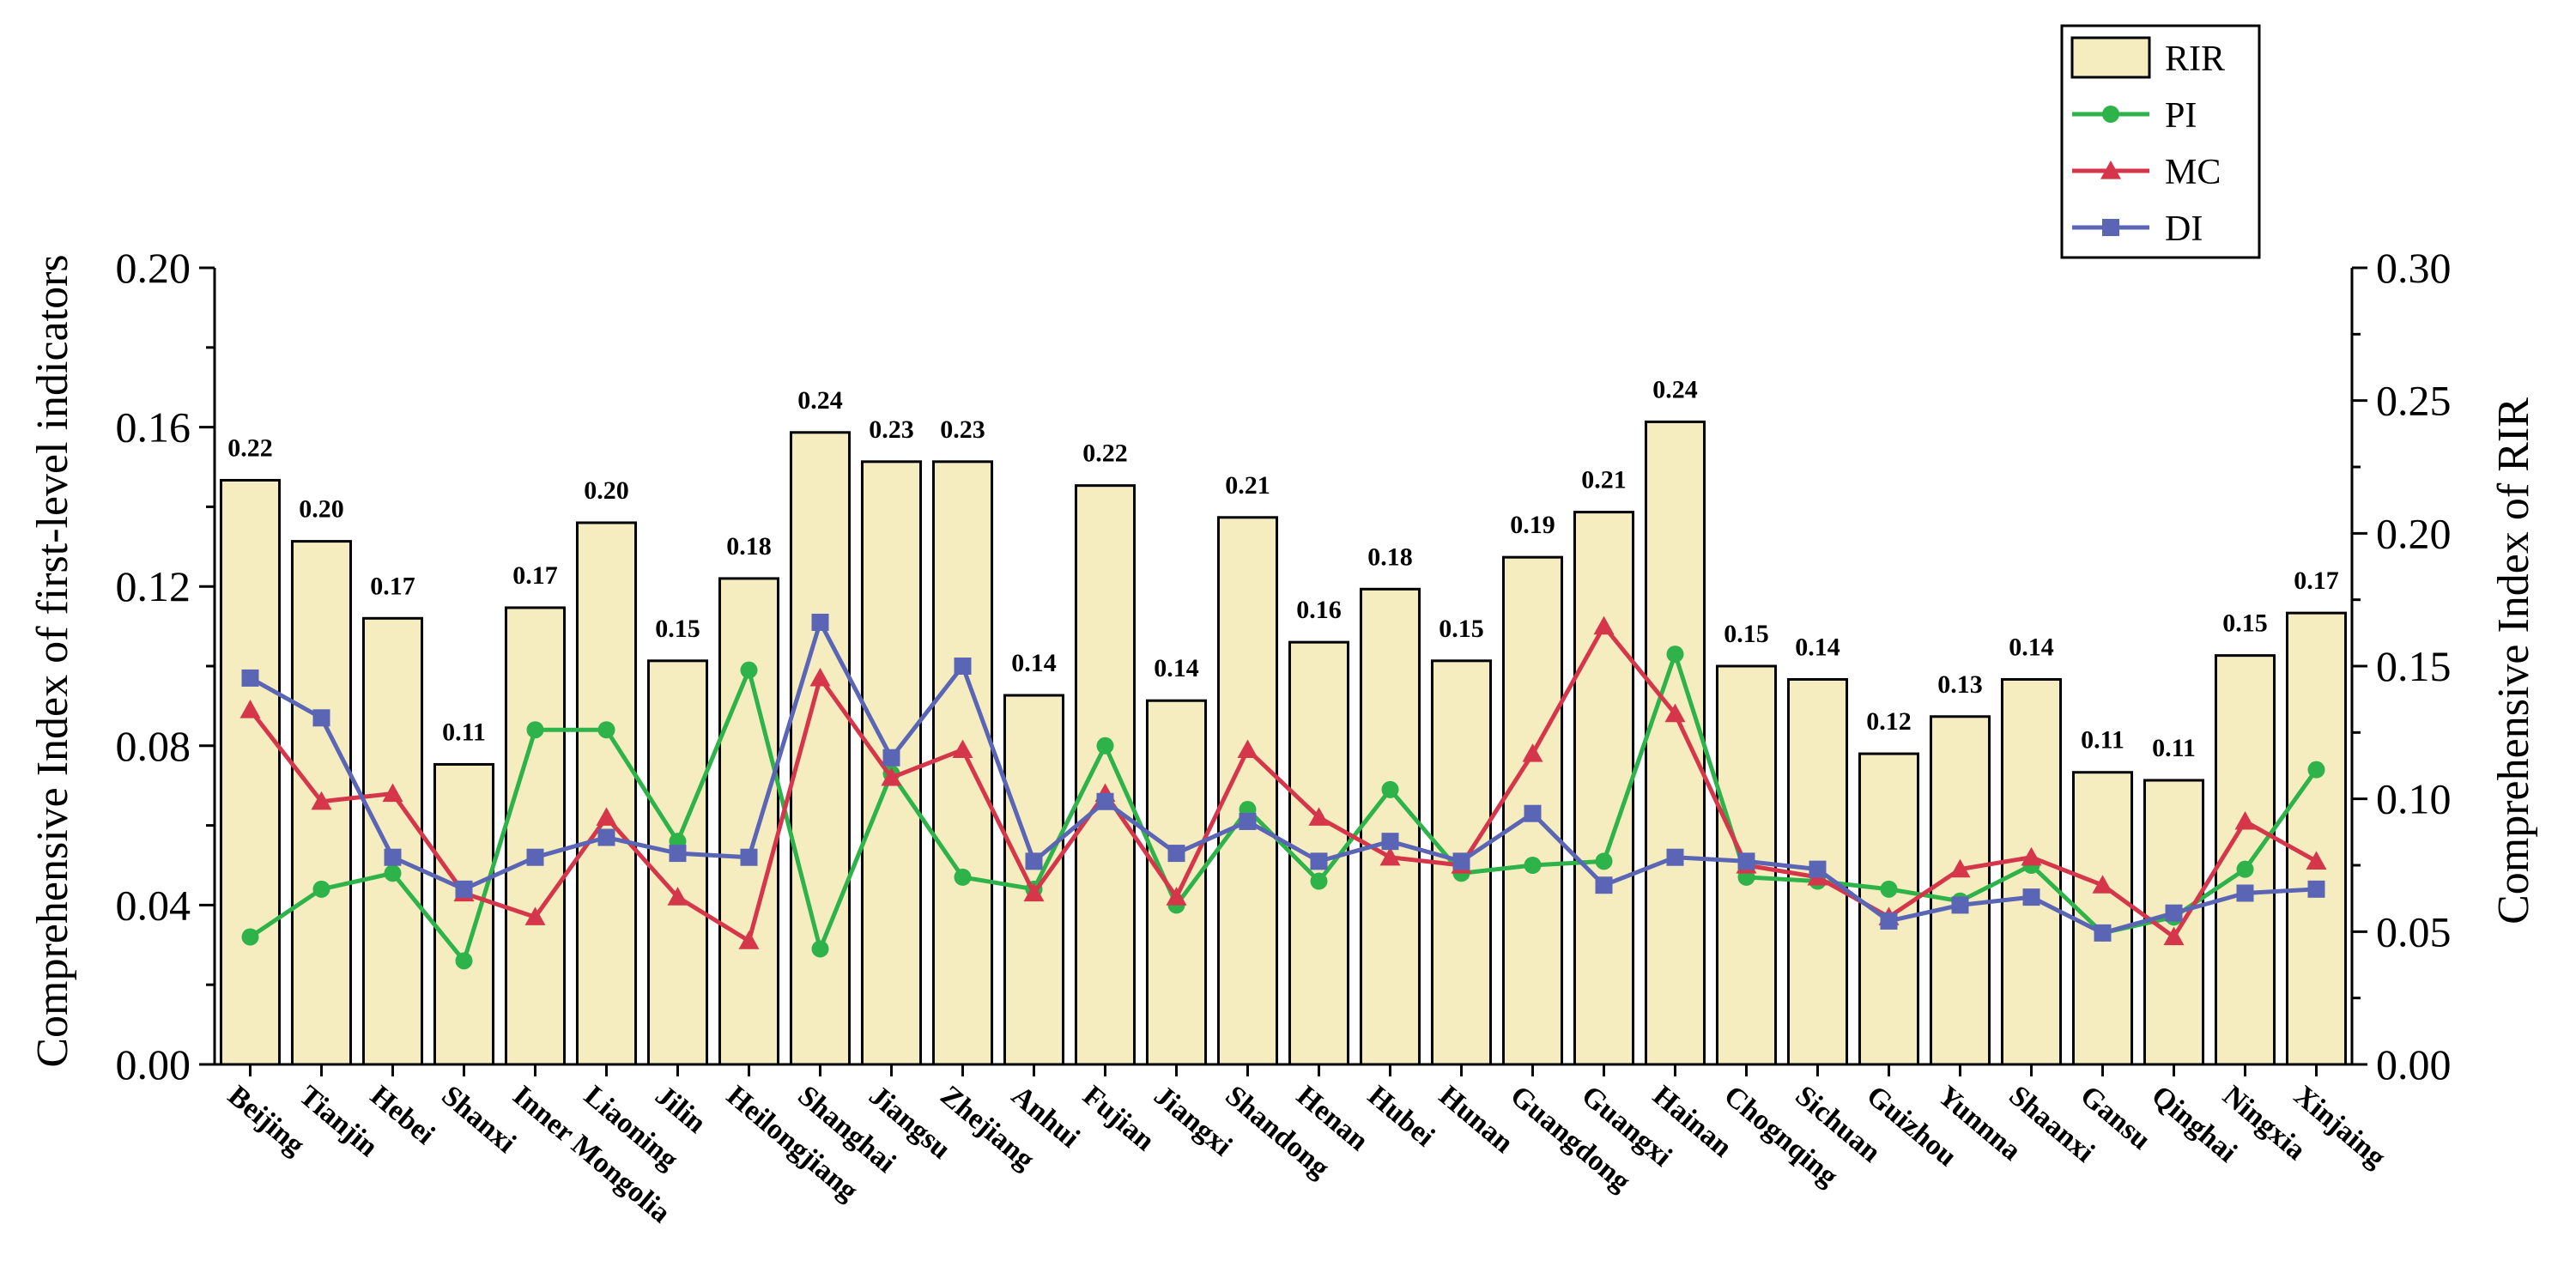  I want to click on bar-value-label: 0.15, so click(677, 629).